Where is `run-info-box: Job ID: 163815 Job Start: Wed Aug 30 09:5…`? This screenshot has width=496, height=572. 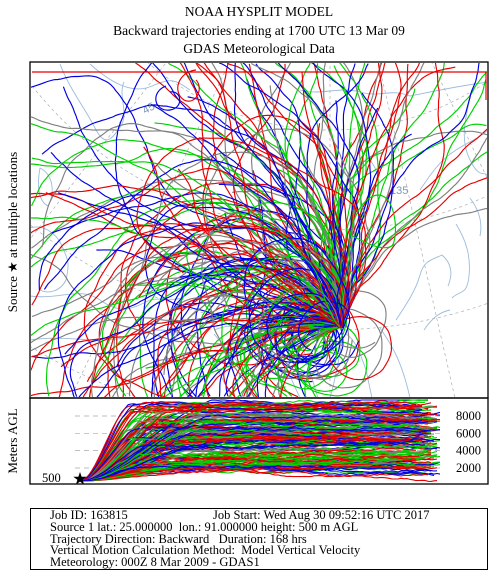
run-info-box: Job ID: 163815 Job Start: Wed Aug 30 09:5… is located at coordinates (259, 539).